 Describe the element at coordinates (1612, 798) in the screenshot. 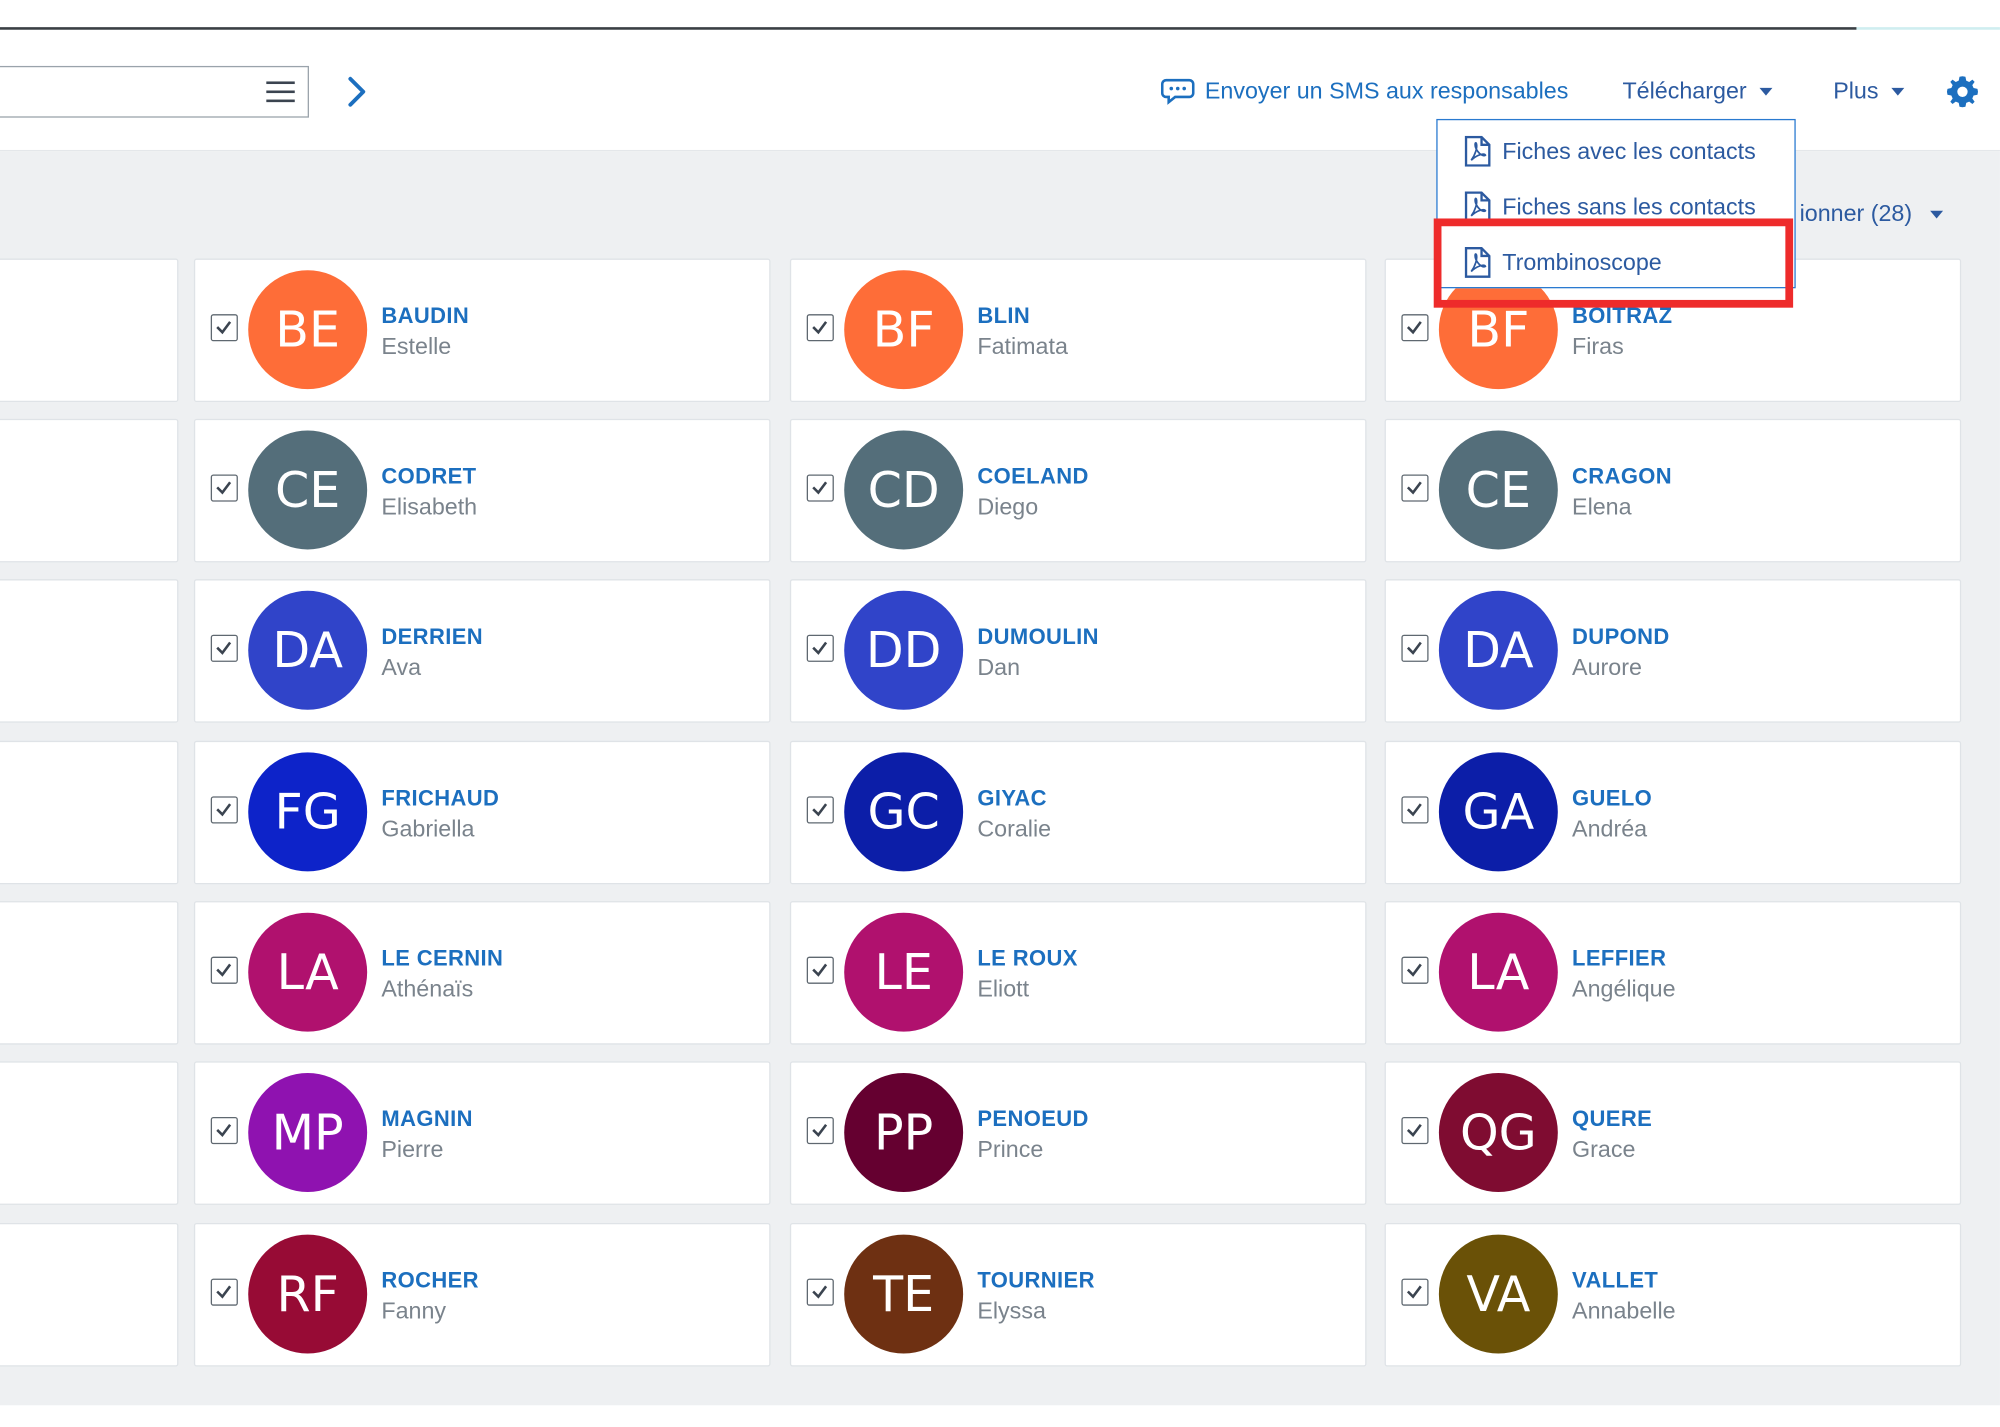

I see `student-last-name: GUELO` at that location.